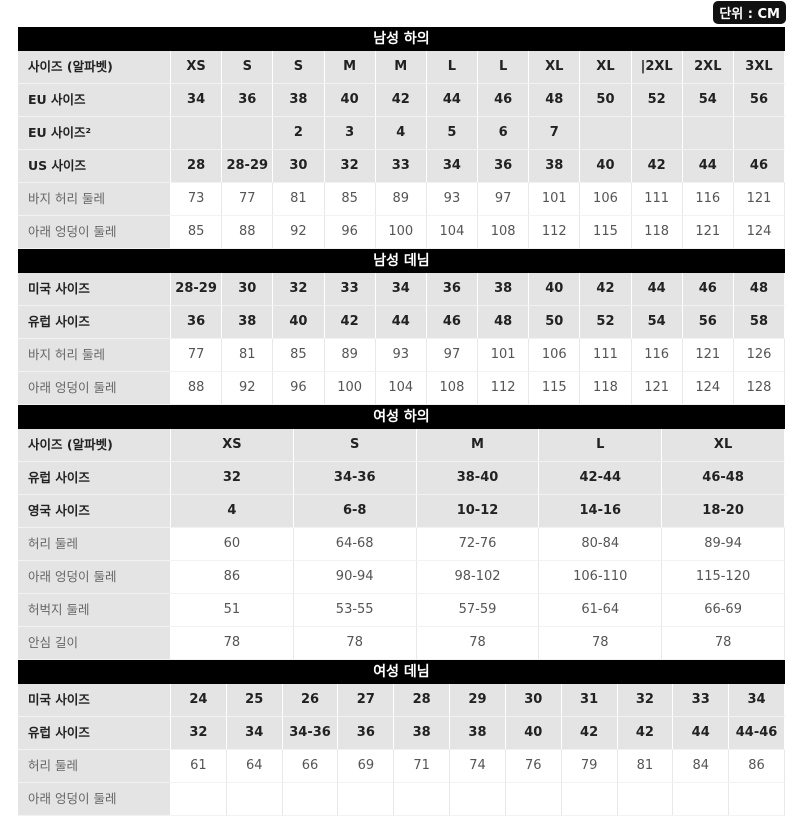  Describe the element at coordinates (350, 133) in the screenshot. I see `table-cell: 3` at that location.